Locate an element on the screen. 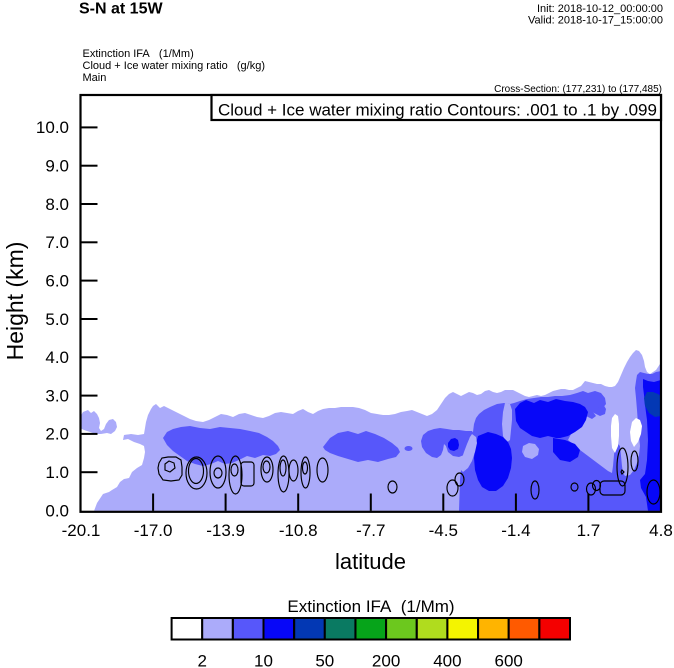  svg-text: -17.0 is located at coordinates (153, 530).